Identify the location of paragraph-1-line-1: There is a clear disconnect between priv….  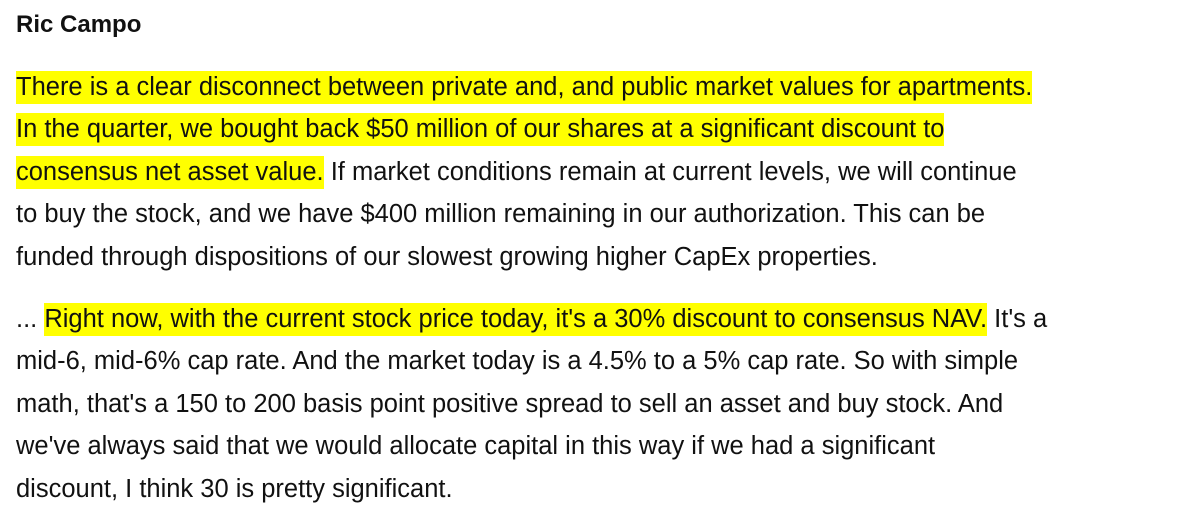
(603, 87).